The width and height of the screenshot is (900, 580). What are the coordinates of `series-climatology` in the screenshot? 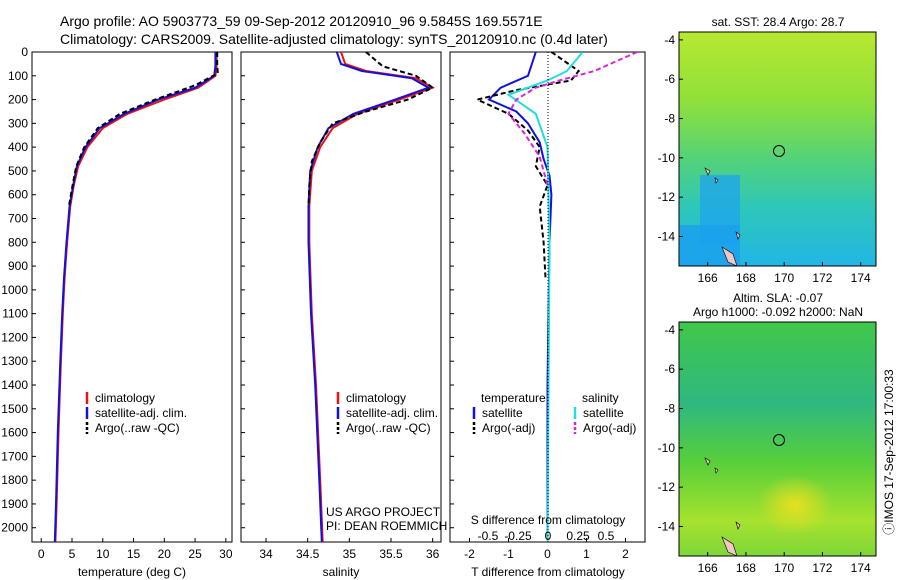 It's located at (372, 297).